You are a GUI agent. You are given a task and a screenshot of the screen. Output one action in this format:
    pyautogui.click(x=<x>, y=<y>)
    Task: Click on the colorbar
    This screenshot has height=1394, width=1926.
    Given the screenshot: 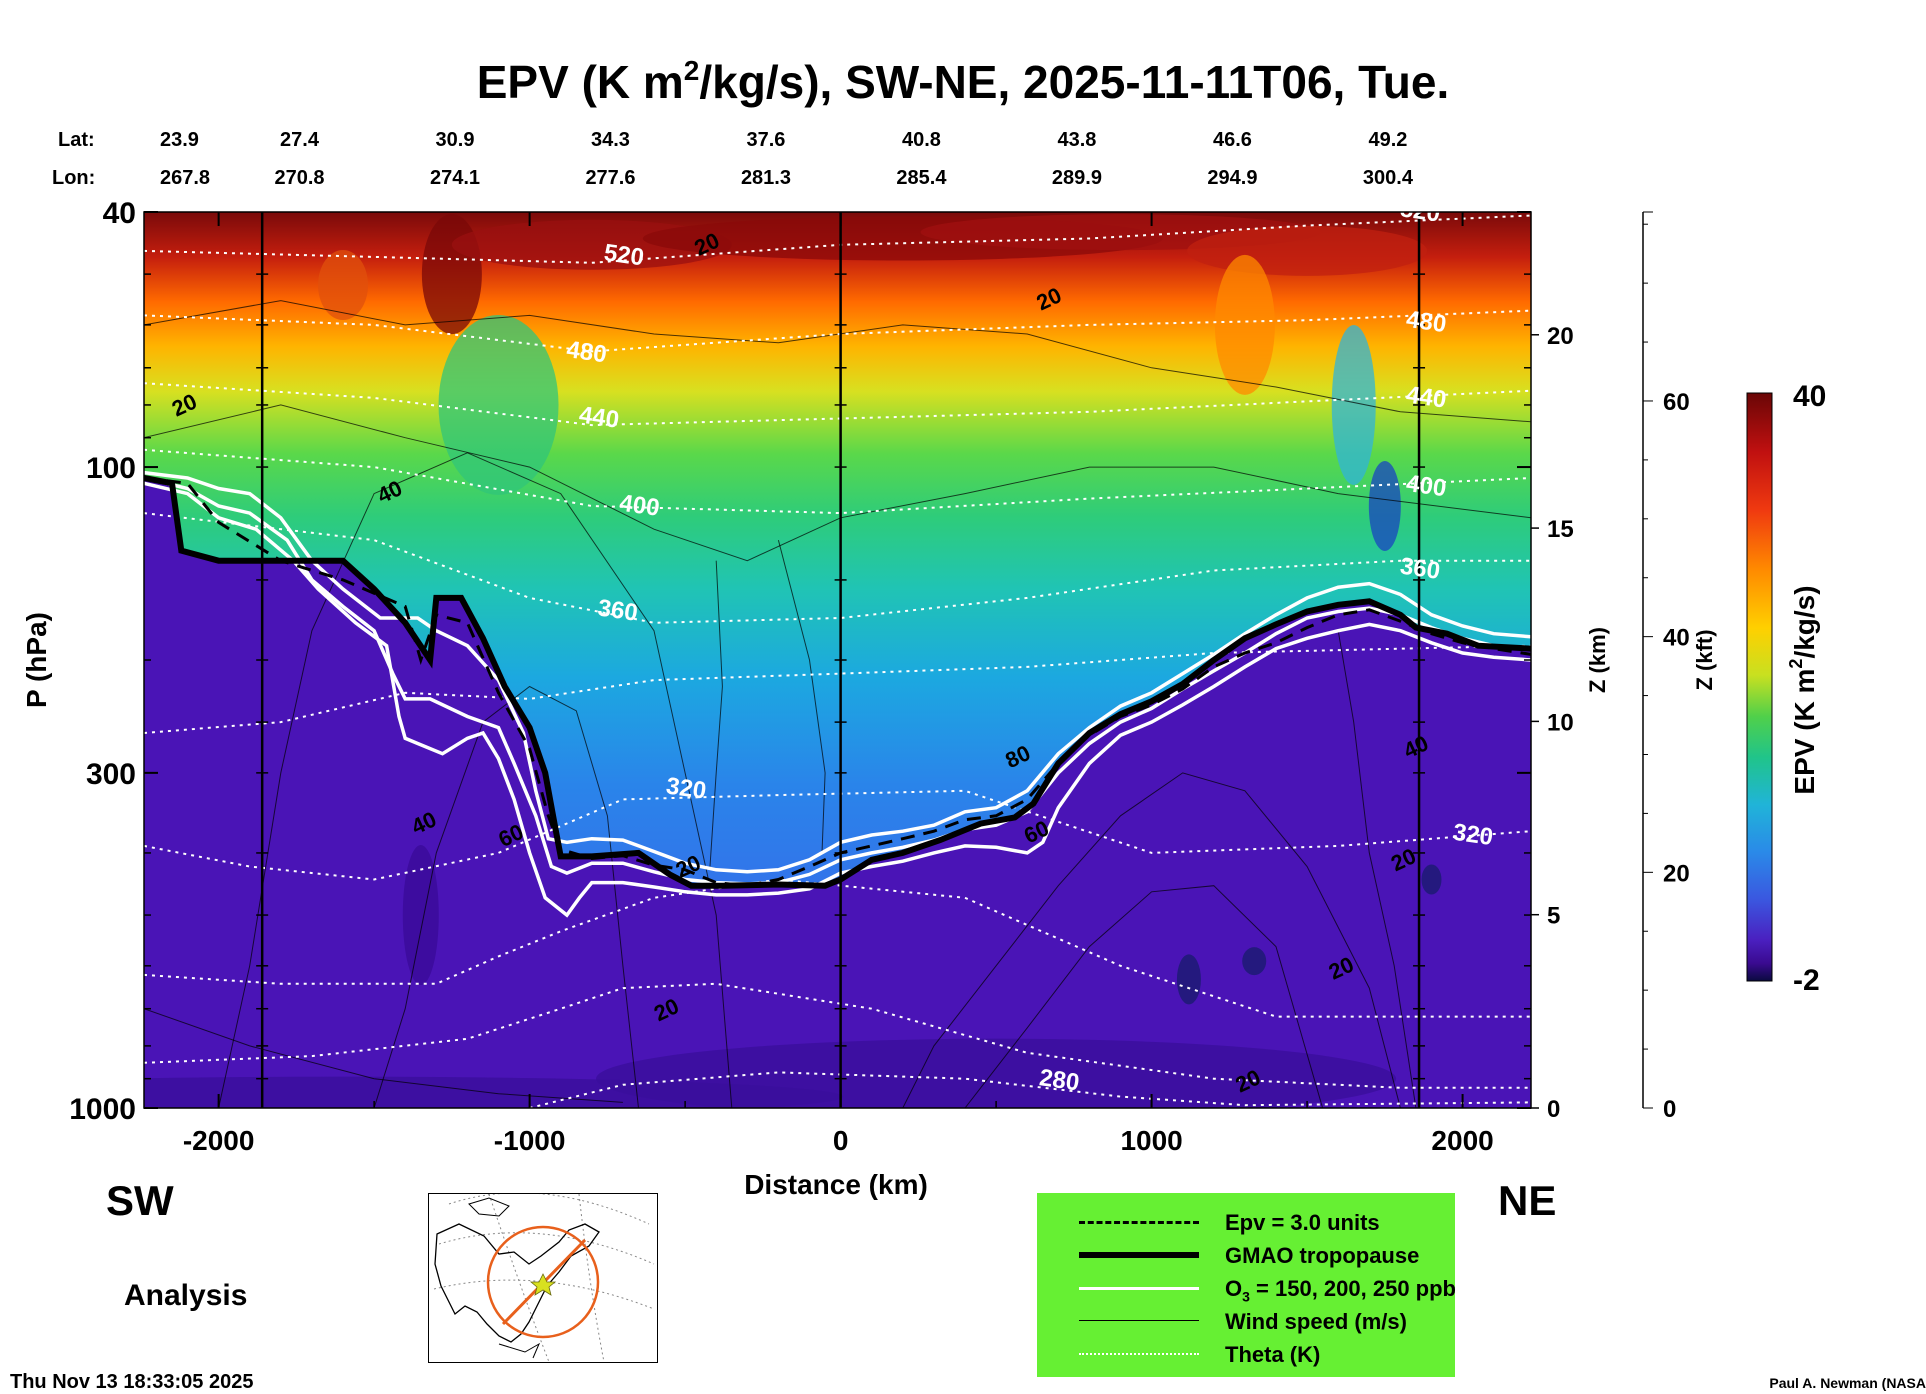 What is the action you would take?
    pyautogui.click(x=1759, y=687)
    